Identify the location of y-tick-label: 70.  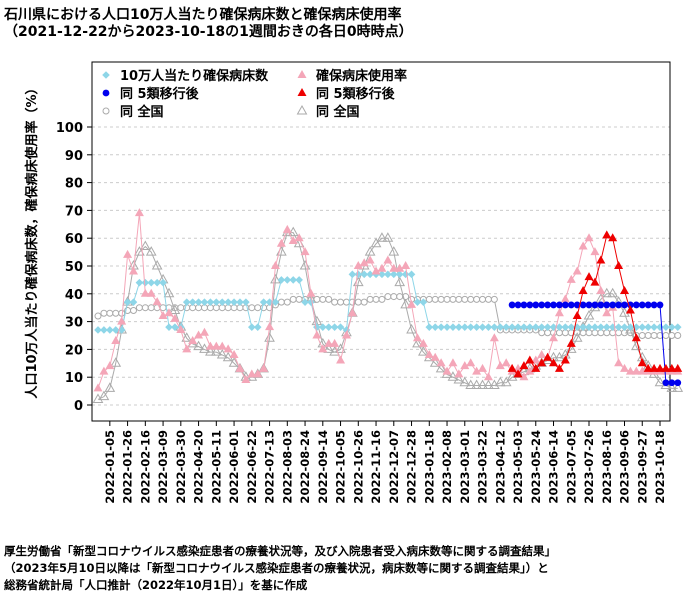
(74, 211).